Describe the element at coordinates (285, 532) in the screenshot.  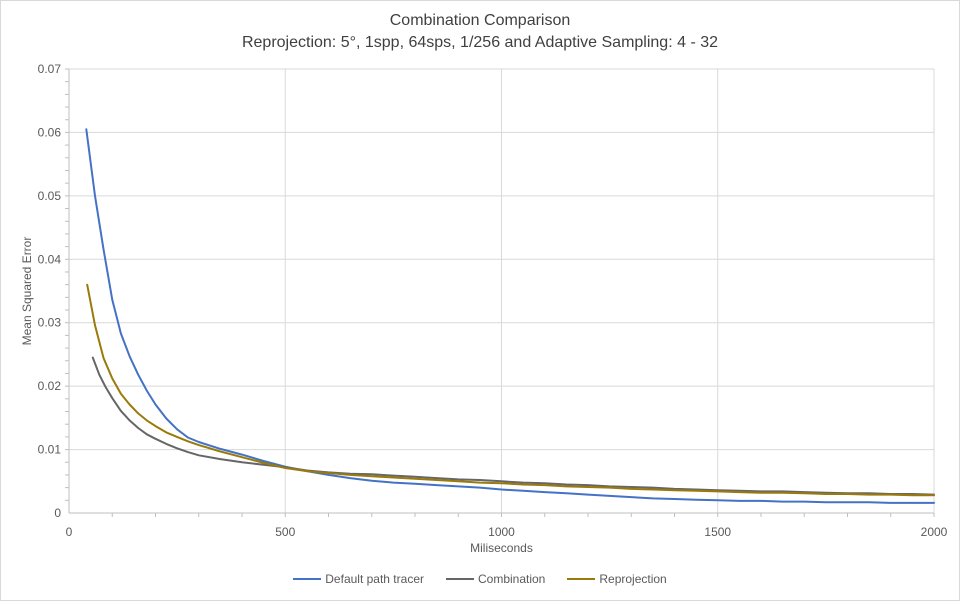
I see `x-tick-label: 500` at that location.